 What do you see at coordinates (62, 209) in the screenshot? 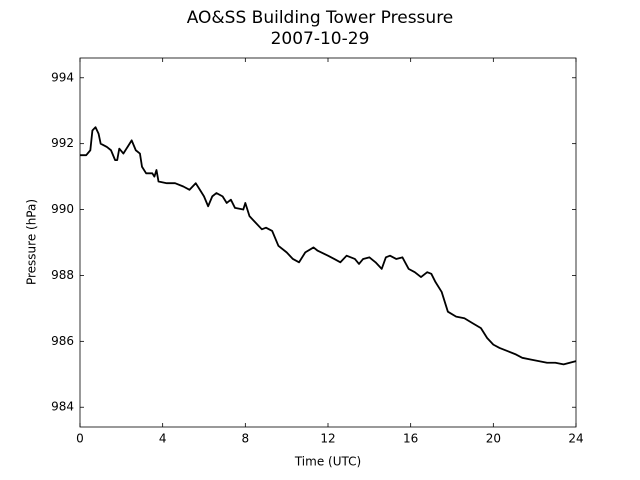
I see `y-tick-label: 990` at bounding box center [62, 209].